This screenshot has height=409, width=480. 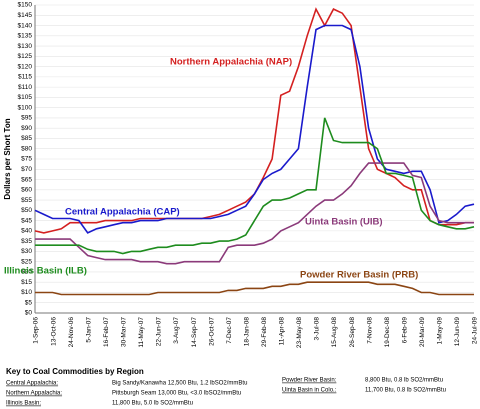 What do you see at coordinates (231, 62) in the screenshot?
I see `series-label: Northern Appalachia (NAP)` at bounding box center [231, 62].